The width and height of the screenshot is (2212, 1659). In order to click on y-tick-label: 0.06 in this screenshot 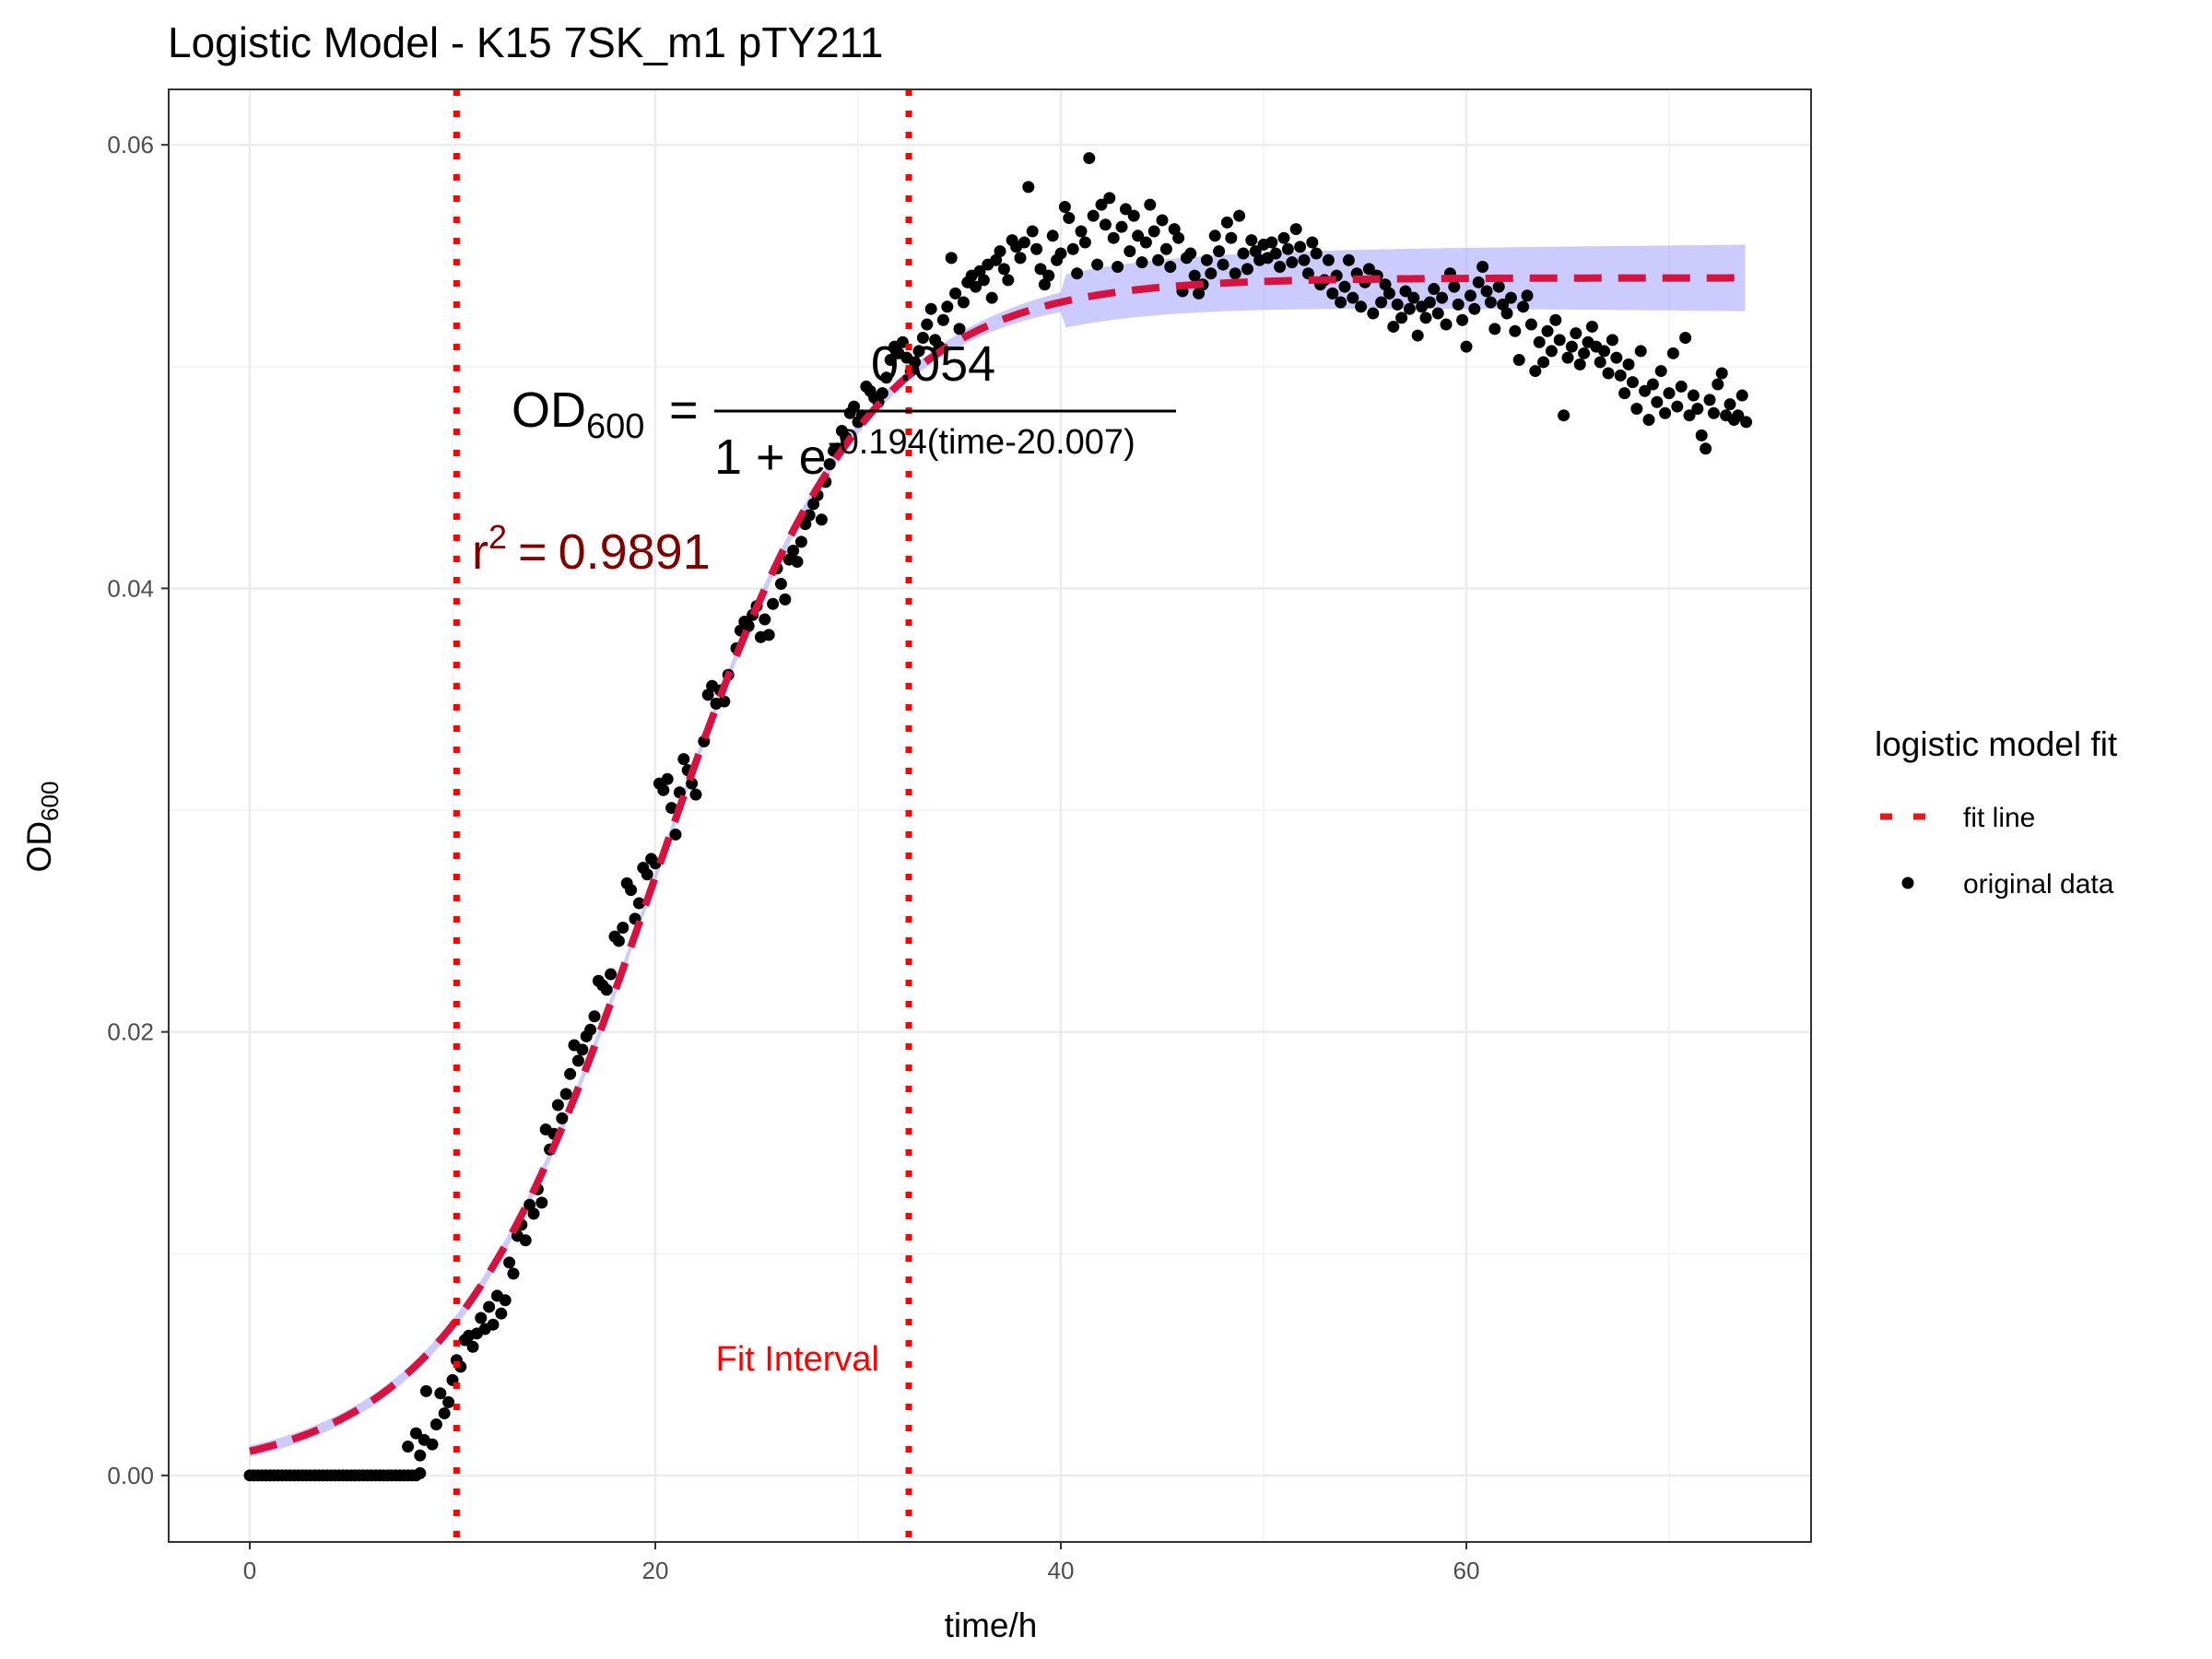, I will do `click(130, 145)`.